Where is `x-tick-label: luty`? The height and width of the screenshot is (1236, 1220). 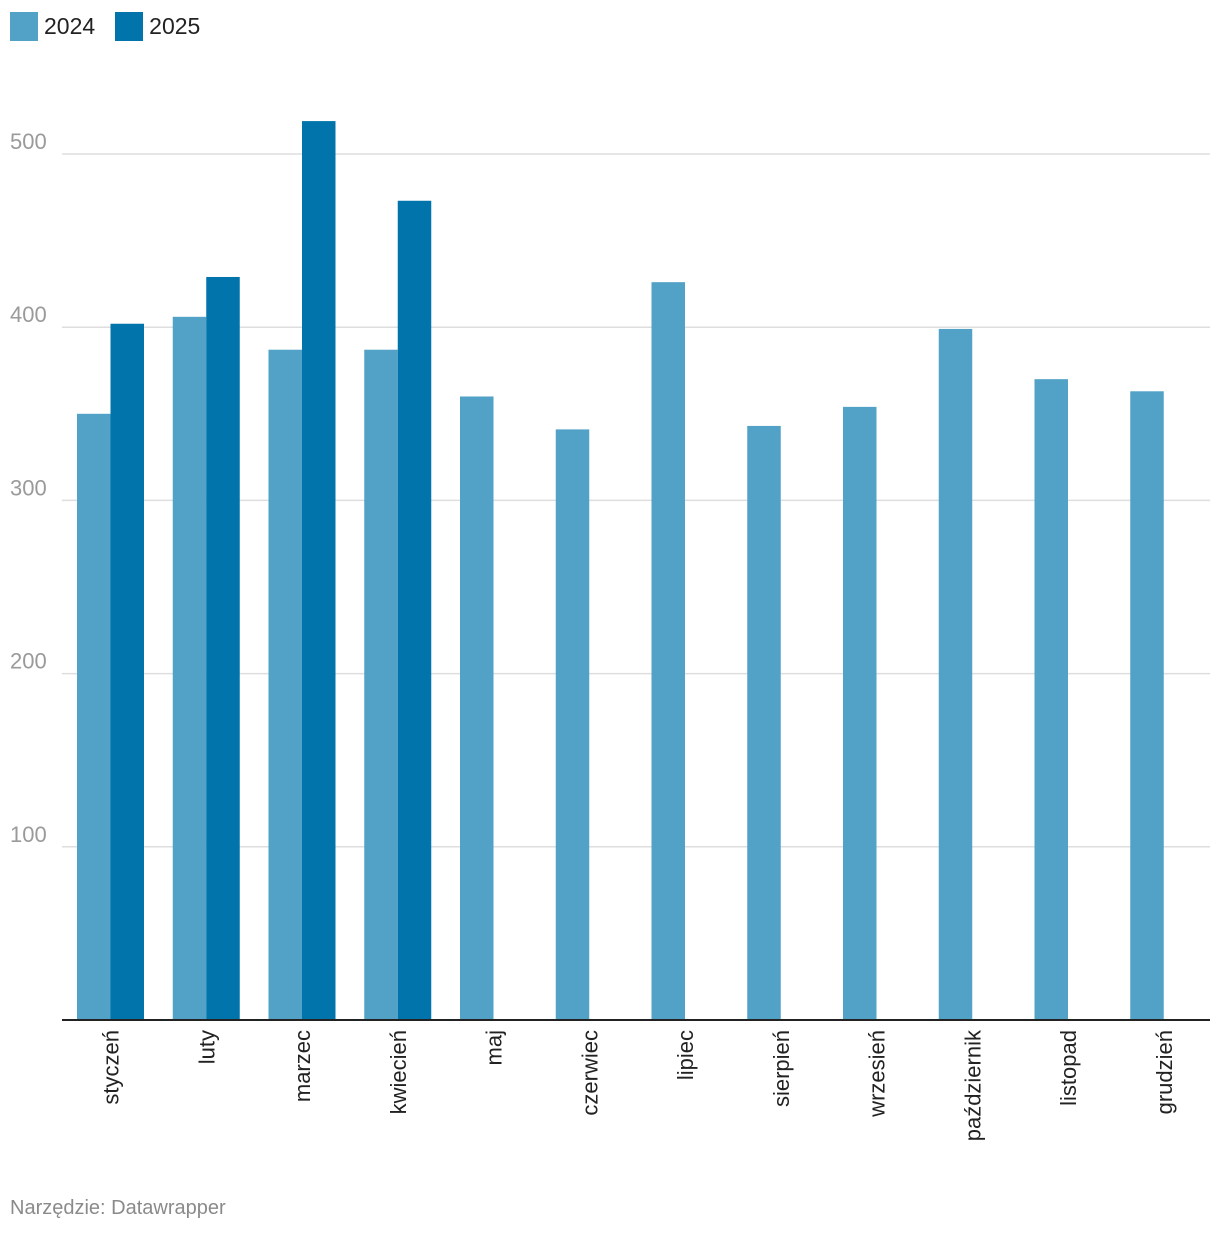
x-tick-label: luty is located at coordinates (206, 1047).